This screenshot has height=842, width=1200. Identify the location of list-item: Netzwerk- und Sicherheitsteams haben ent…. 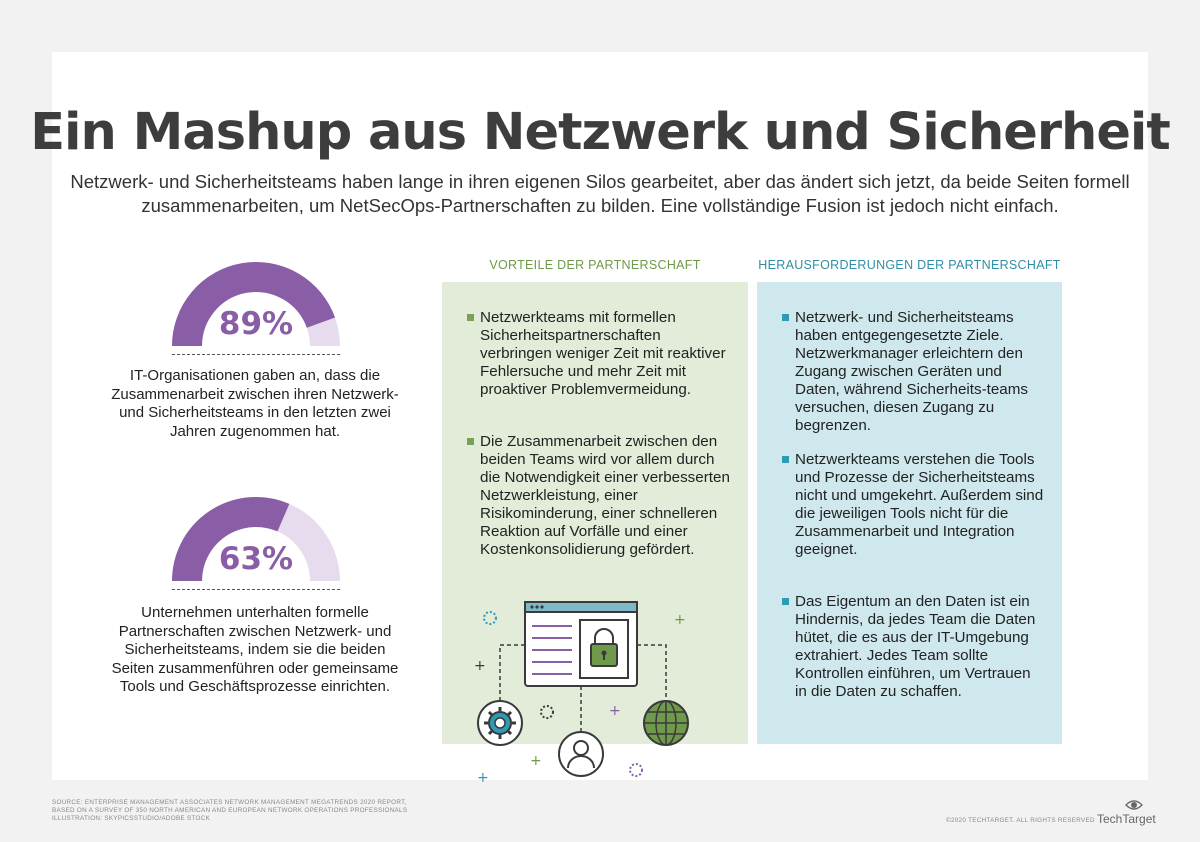
(913, 372).